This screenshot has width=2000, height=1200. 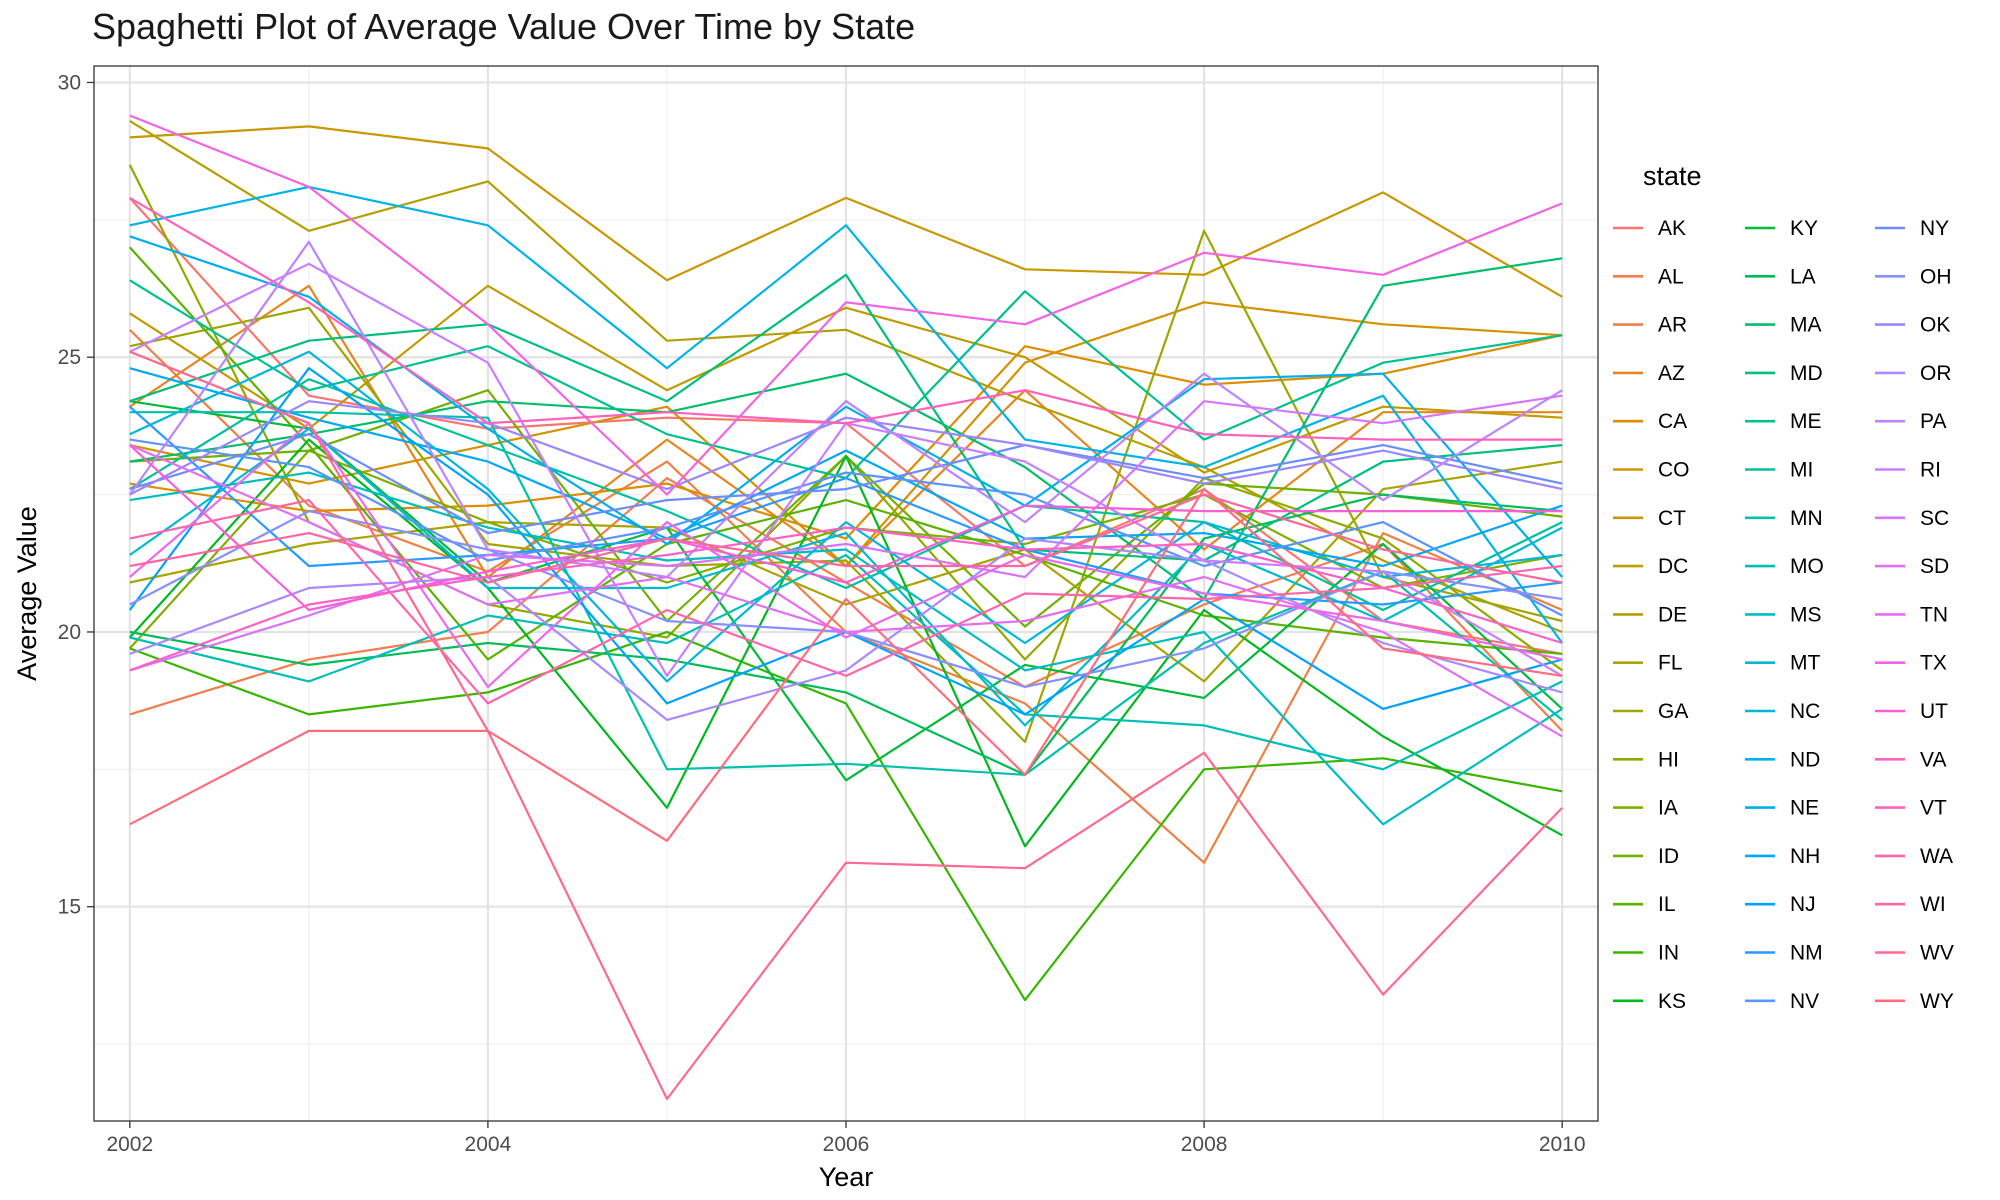 I want to click on legend-label: HI, so click(x=1668, y=759).